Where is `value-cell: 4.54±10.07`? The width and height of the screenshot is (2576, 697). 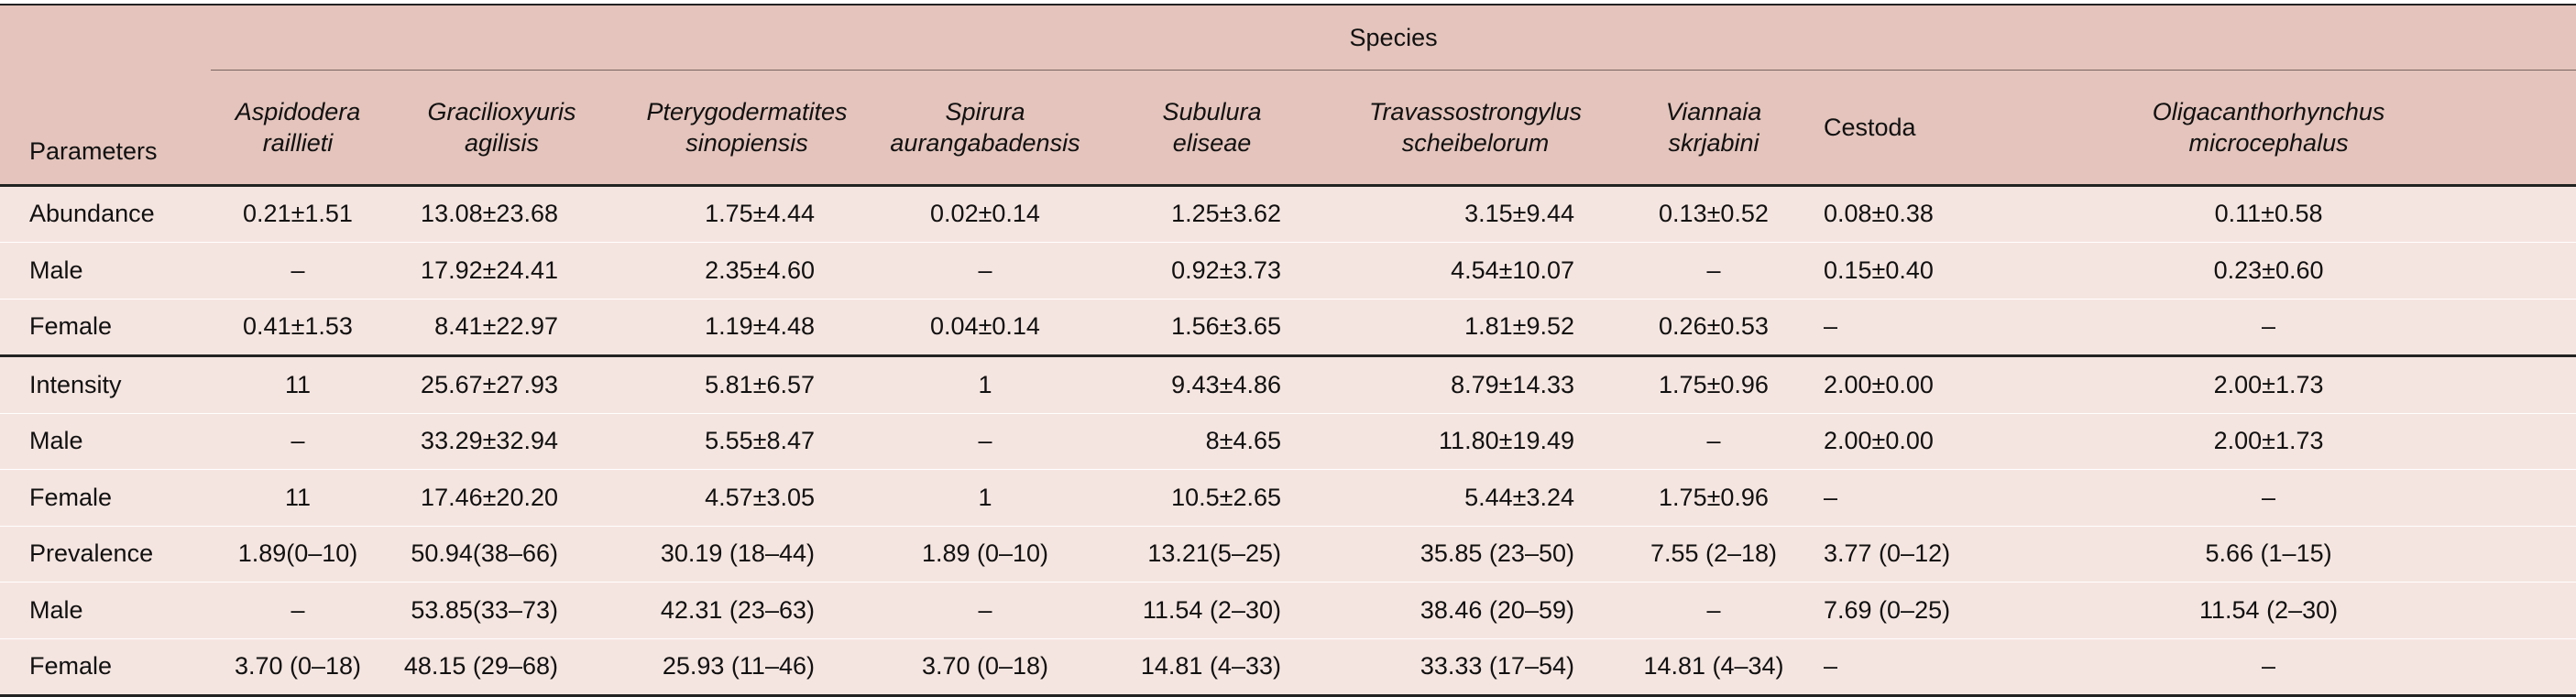 value-cell: 4.54±10.07 is located at coordinates (1475, 270).